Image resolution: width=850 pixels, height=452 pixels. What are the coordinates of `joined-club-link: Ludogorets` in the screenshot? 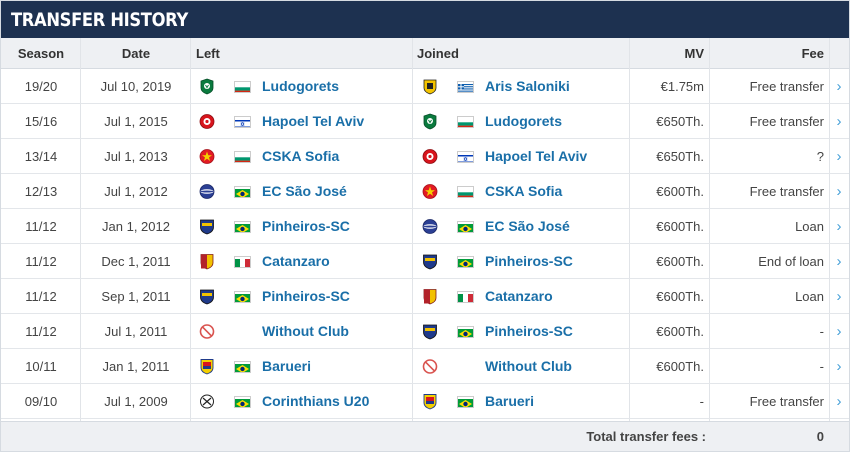 It's located at (523, 121).